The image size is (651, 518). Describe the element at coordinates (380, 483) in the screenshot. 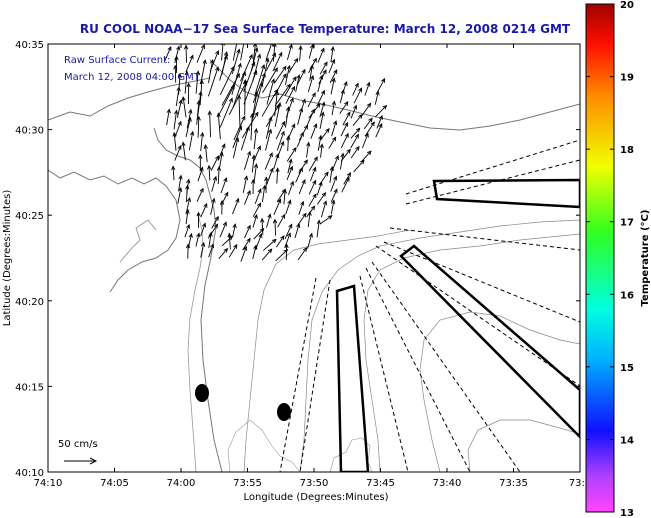

I see `x-tick-label: 73:45` at that location.